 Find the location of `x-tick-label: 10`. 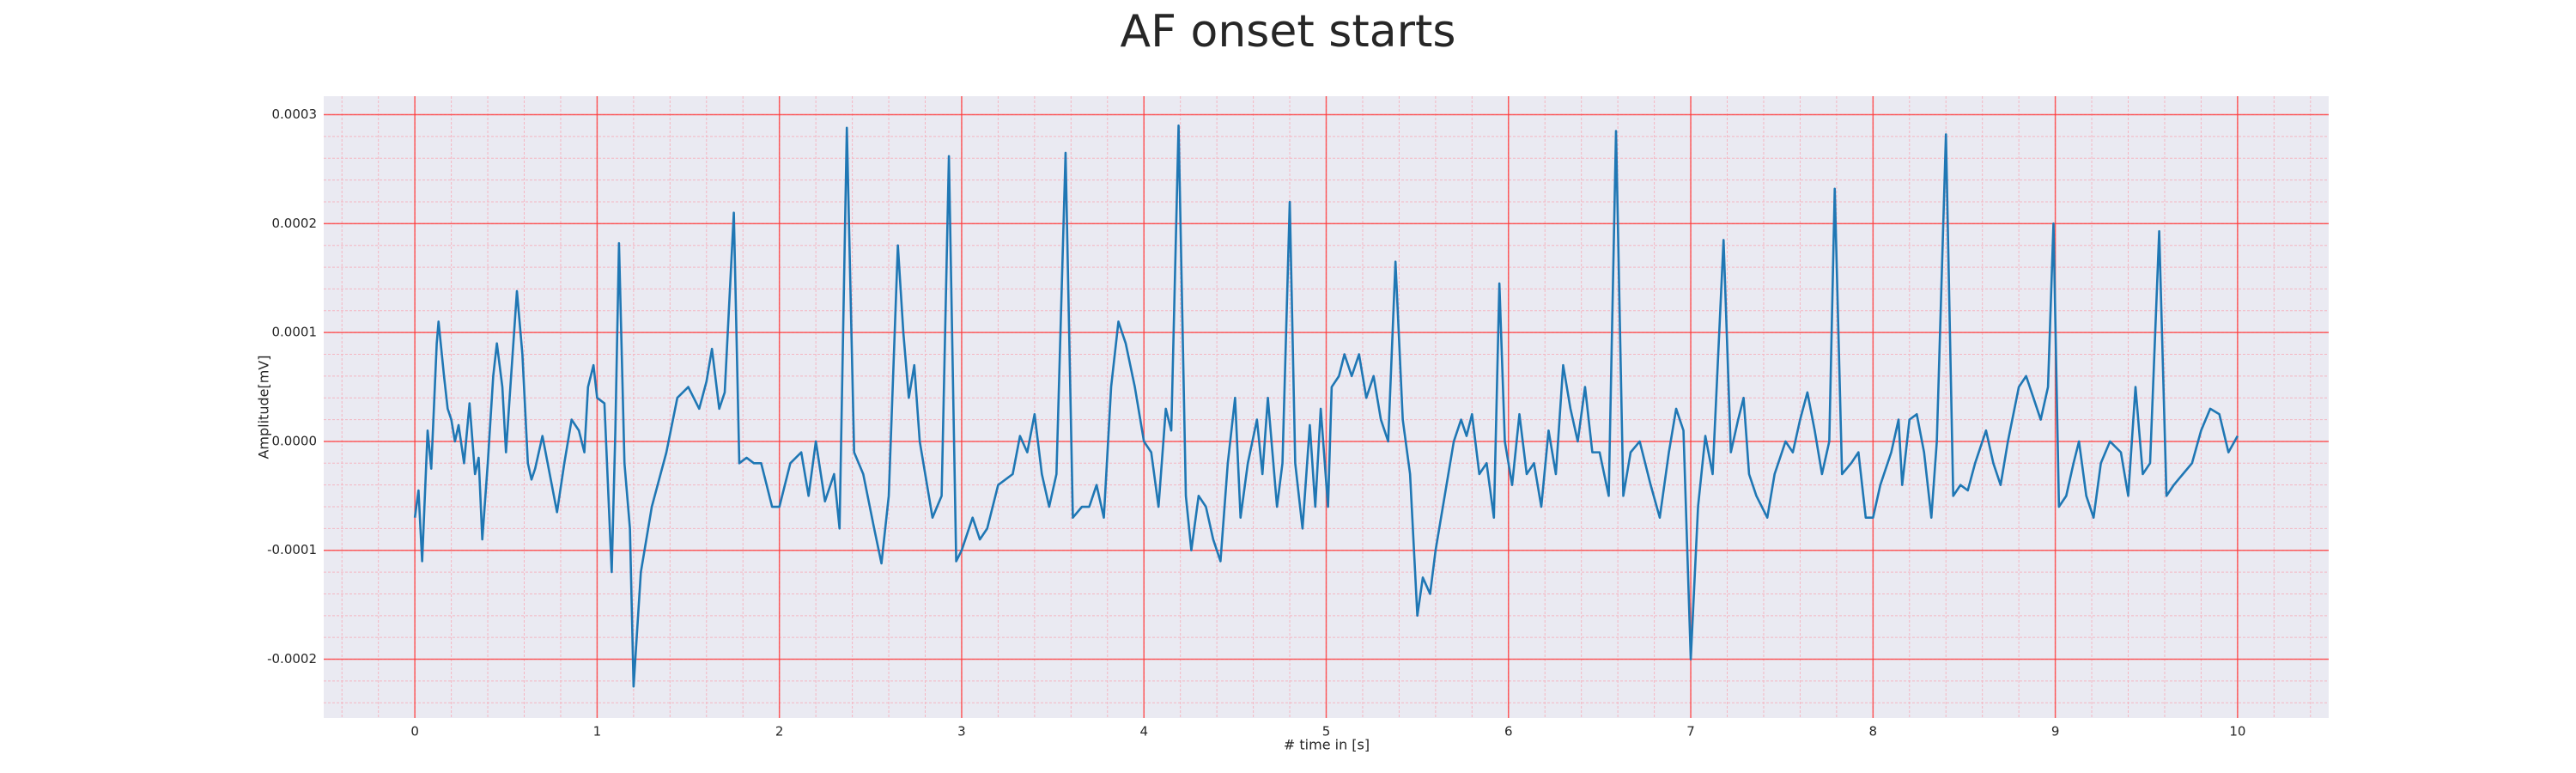

x-tick-label: 10 is located at coordinates (2237, 732).